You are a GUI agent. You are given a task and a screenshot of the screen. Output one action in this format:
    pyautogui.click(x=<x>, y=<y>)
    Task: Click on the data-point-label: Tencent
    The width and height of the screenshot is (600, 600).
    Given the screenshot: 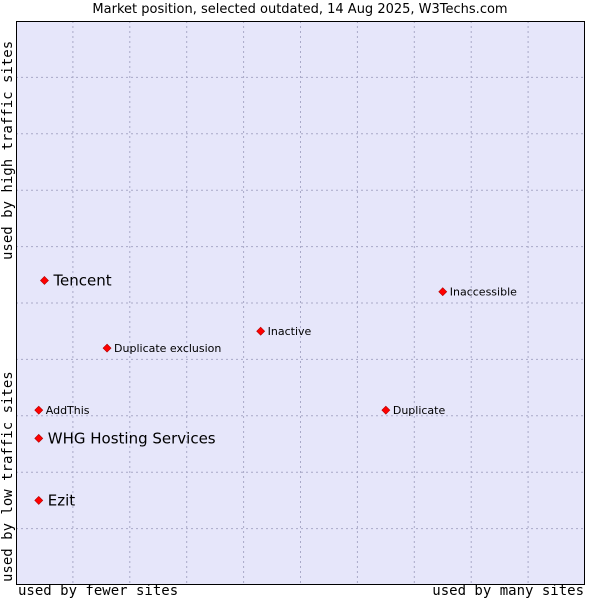 What is the action you would take?
    pyautogui.click(x=81, y=280)
    